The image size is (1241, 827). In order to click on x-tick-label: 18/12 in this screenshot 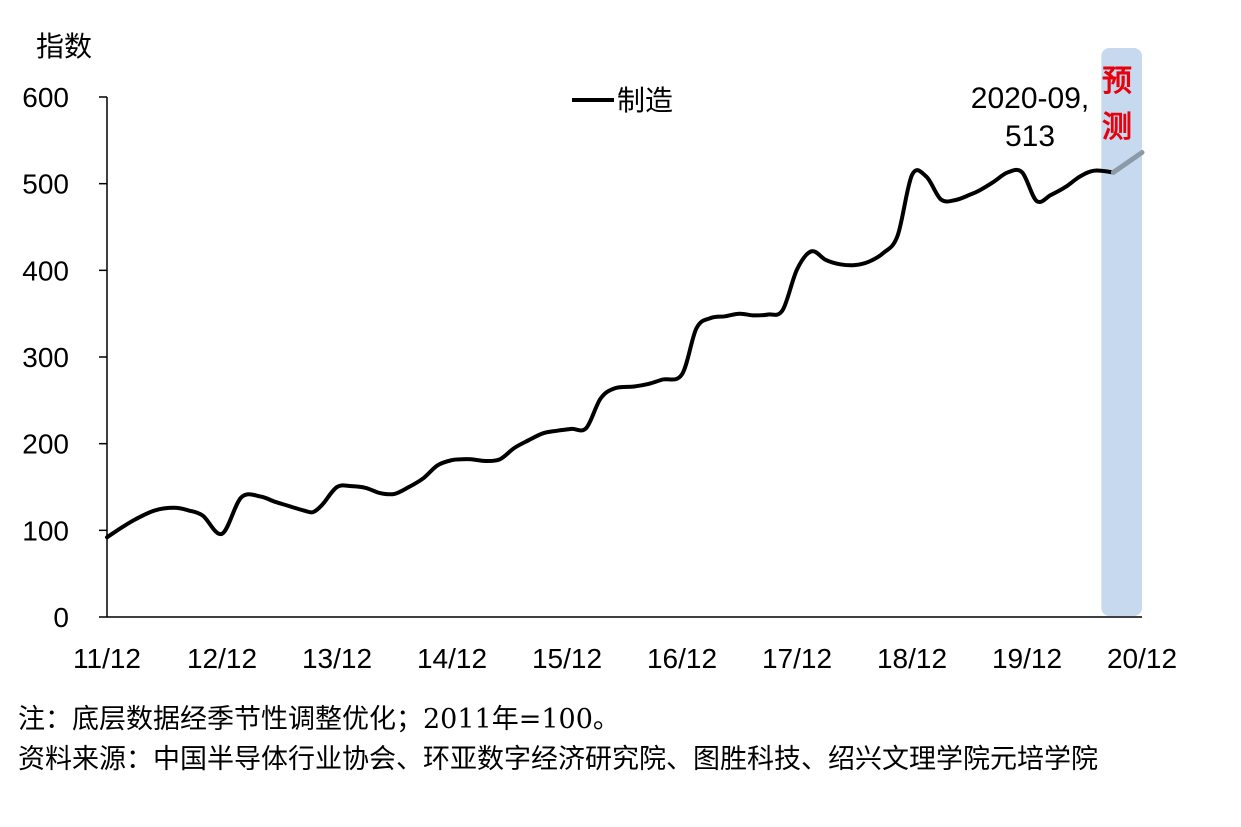, I will do `click(912, 658)`.